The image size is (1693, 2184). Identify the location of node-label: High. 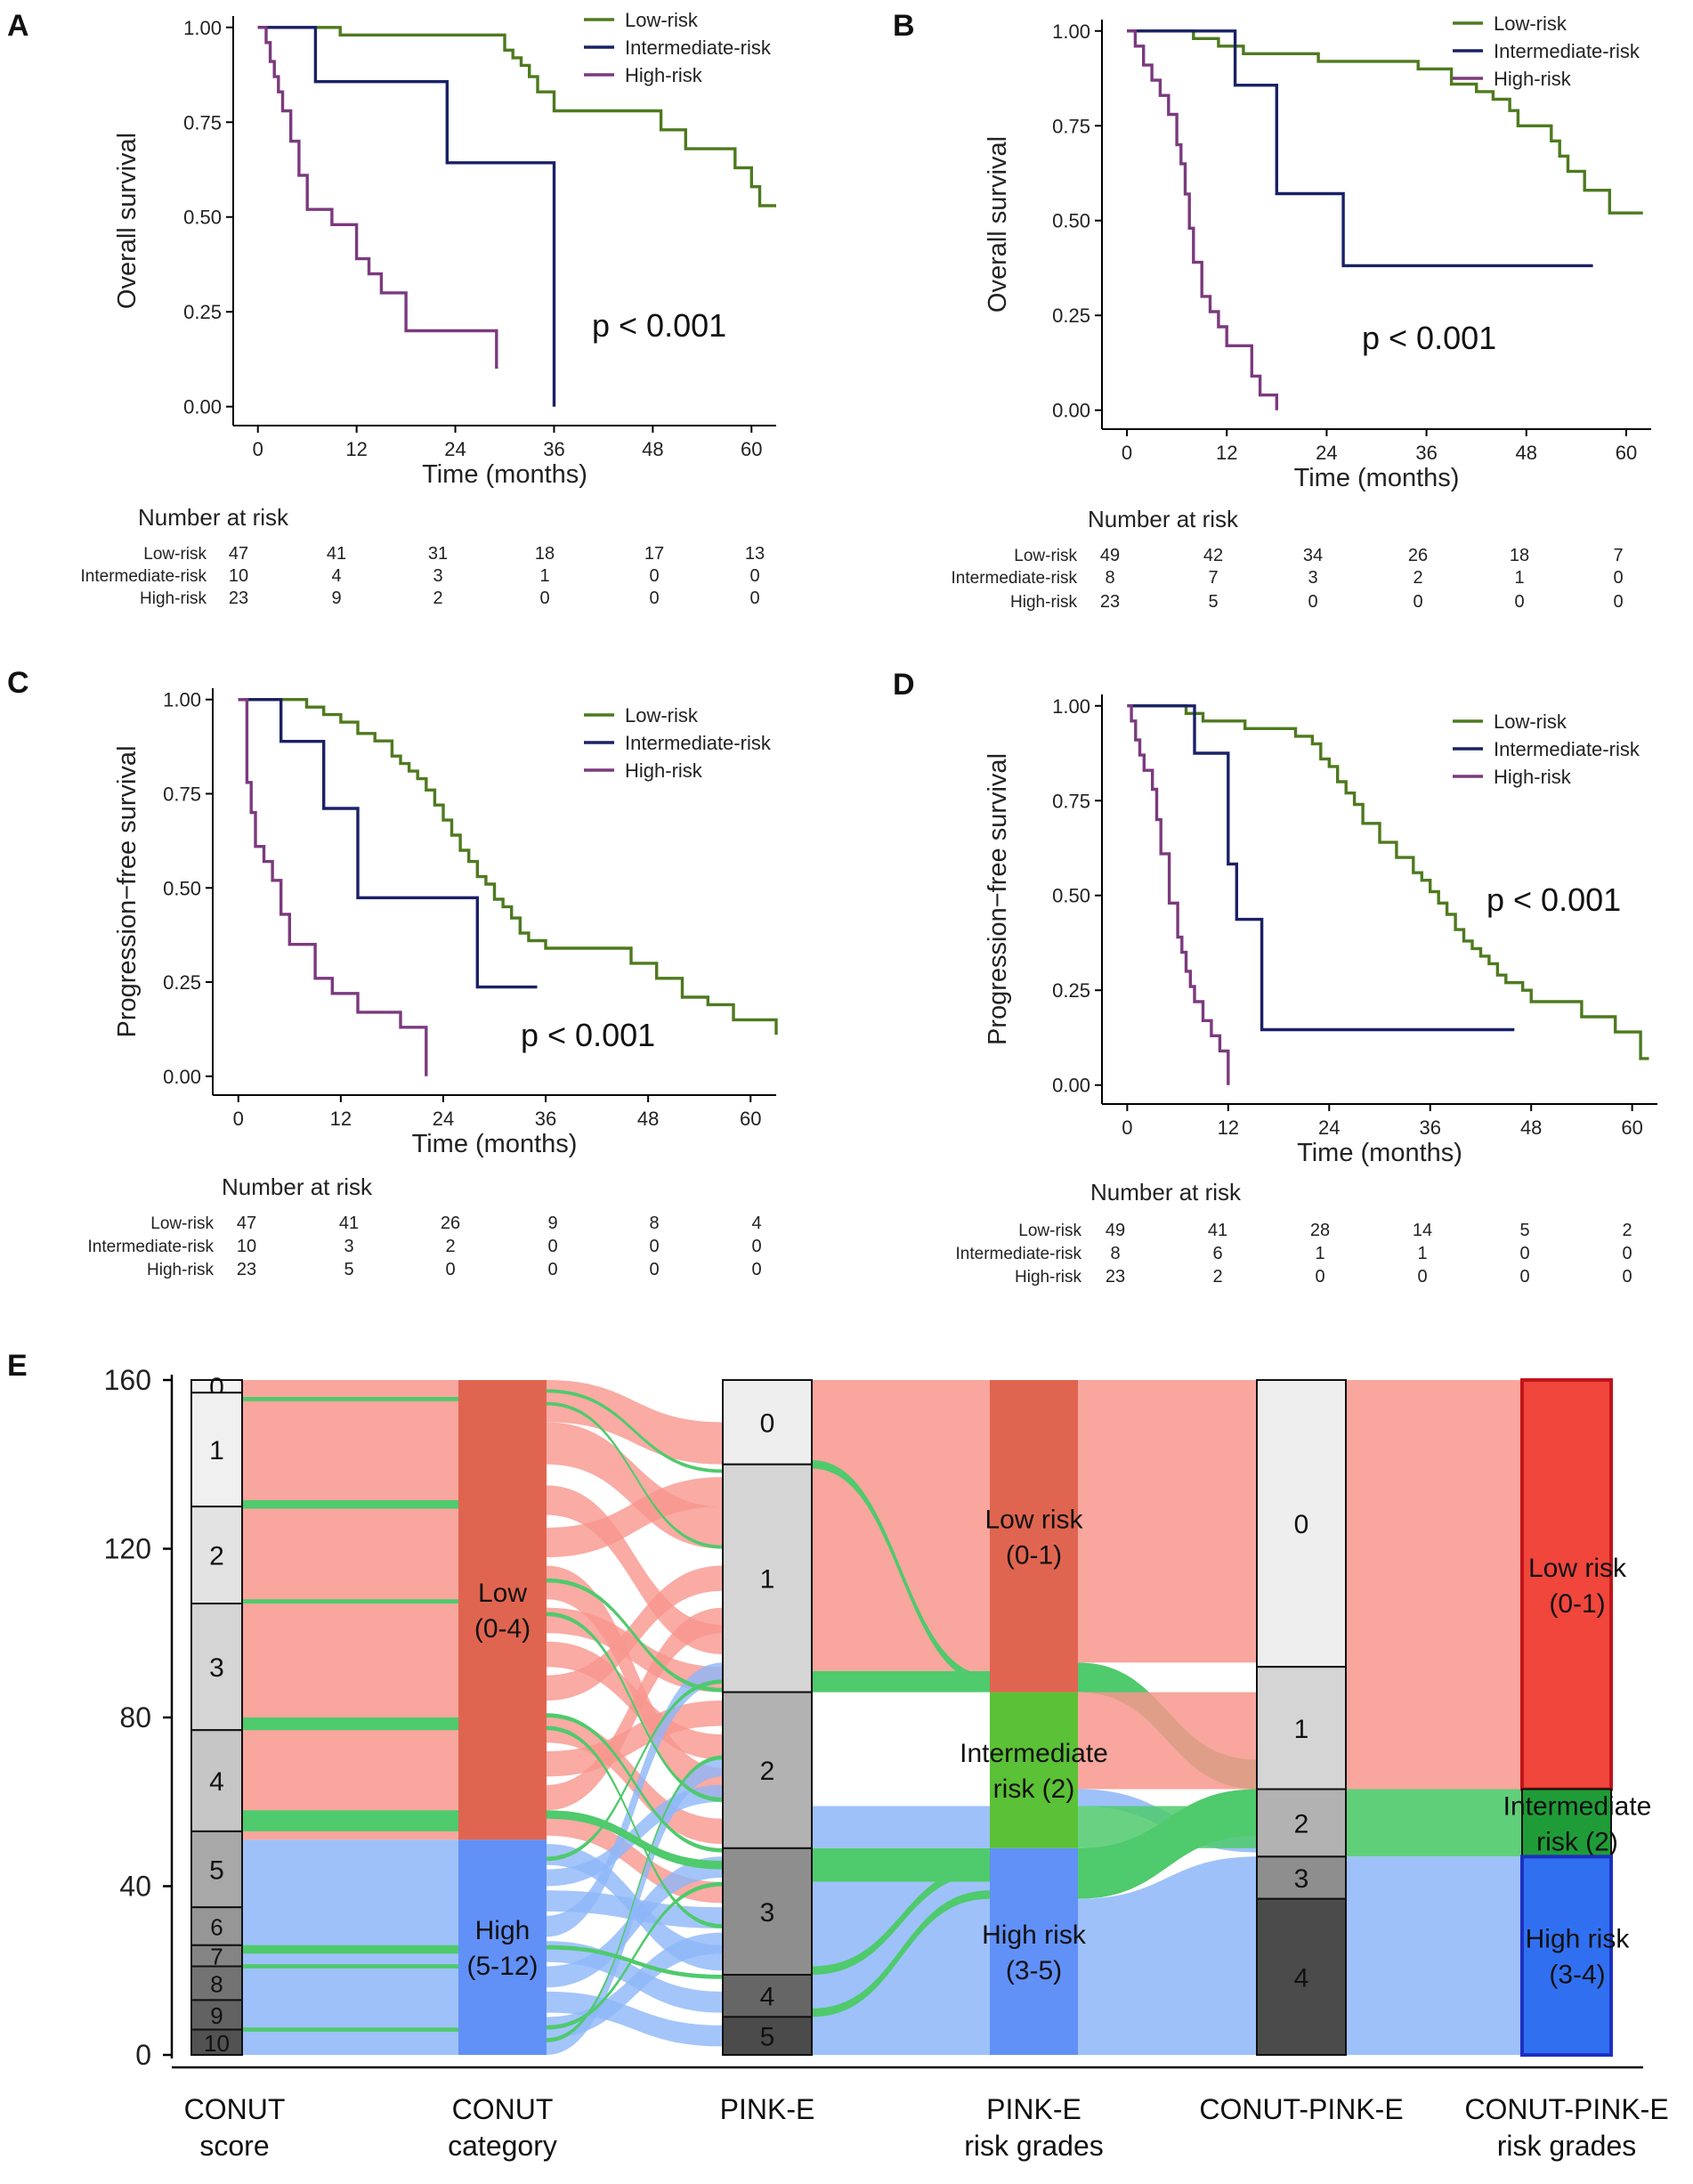
(503, 1930).